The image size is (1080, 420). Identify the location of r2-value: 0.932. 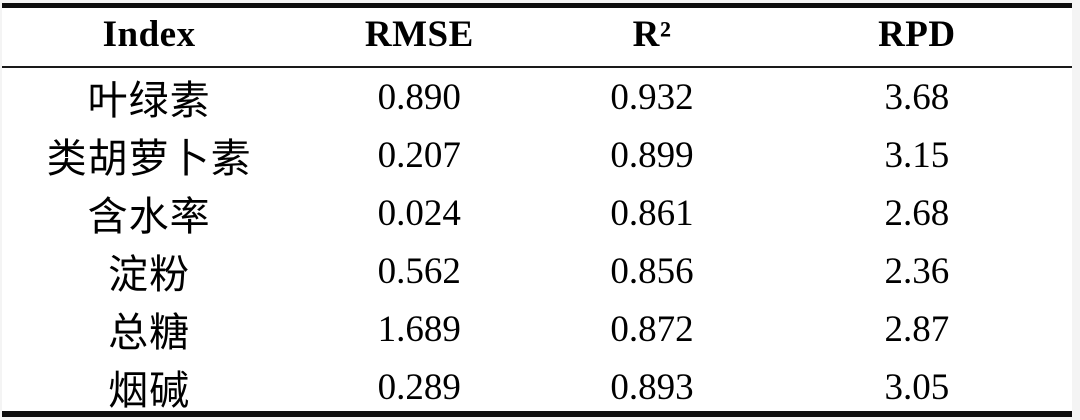
(652, 97).